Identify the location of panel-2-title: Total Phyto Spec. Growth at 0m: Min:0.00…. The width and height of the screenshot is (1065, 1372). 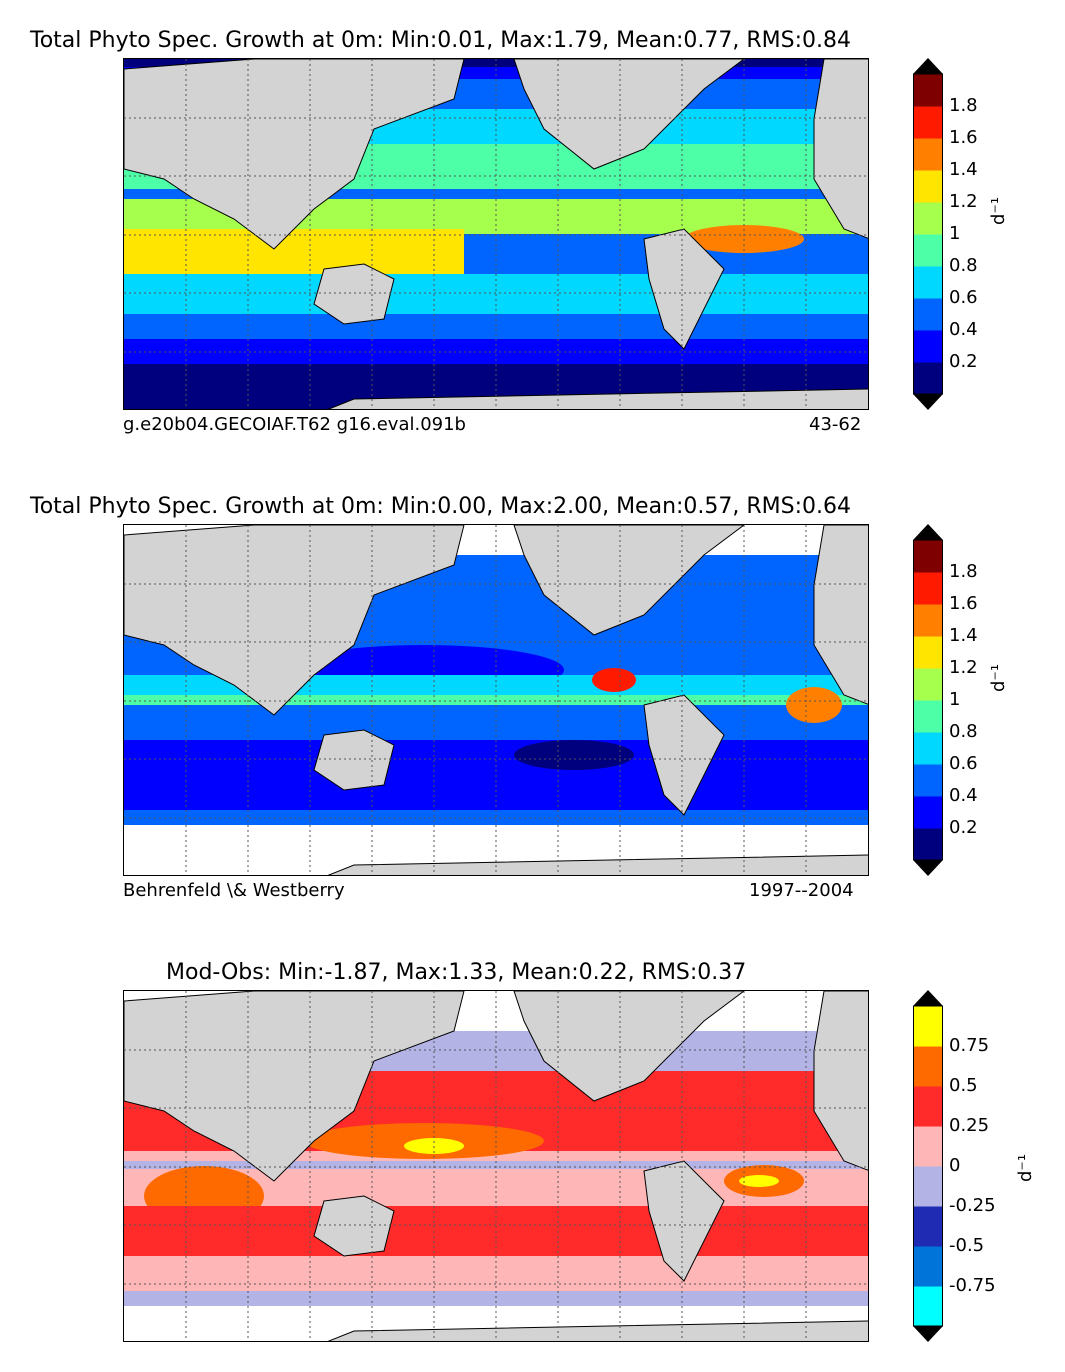
(441, 506).